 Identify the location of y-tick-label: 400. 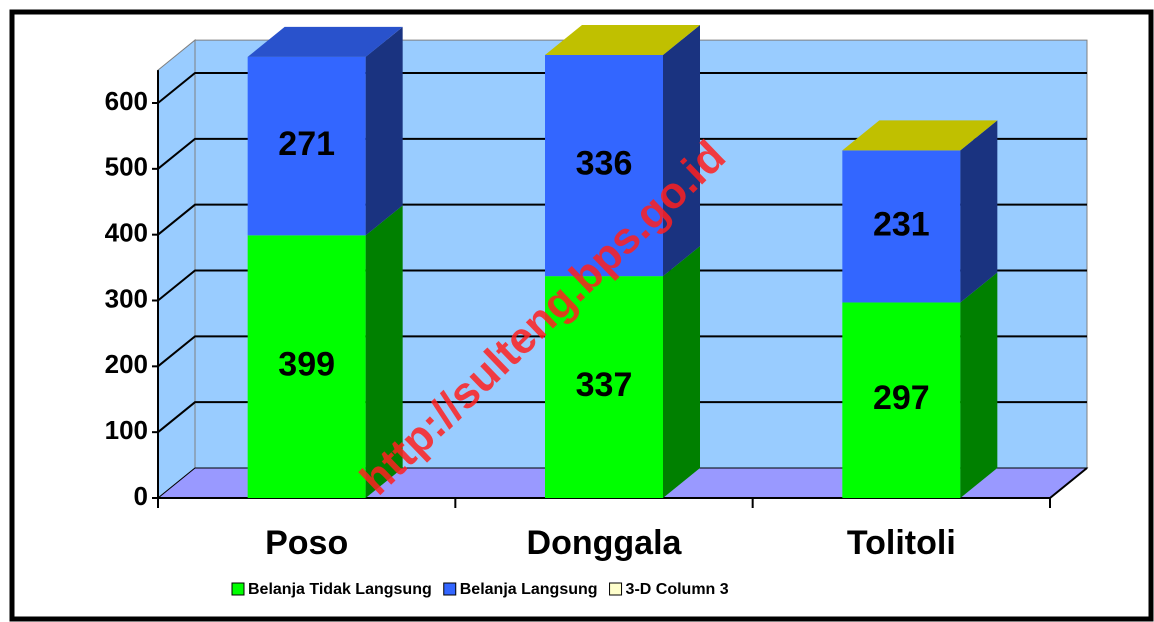
(126, 233).